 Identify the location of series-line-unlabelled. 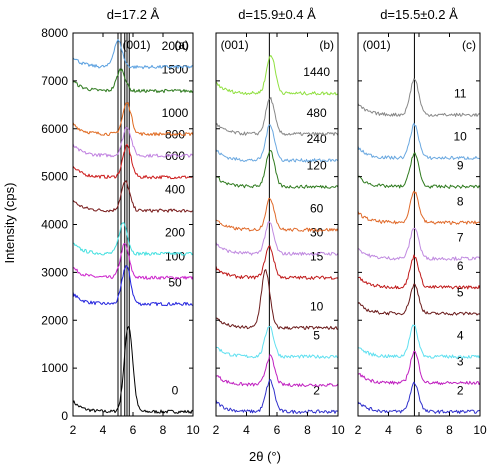
(277, 370).